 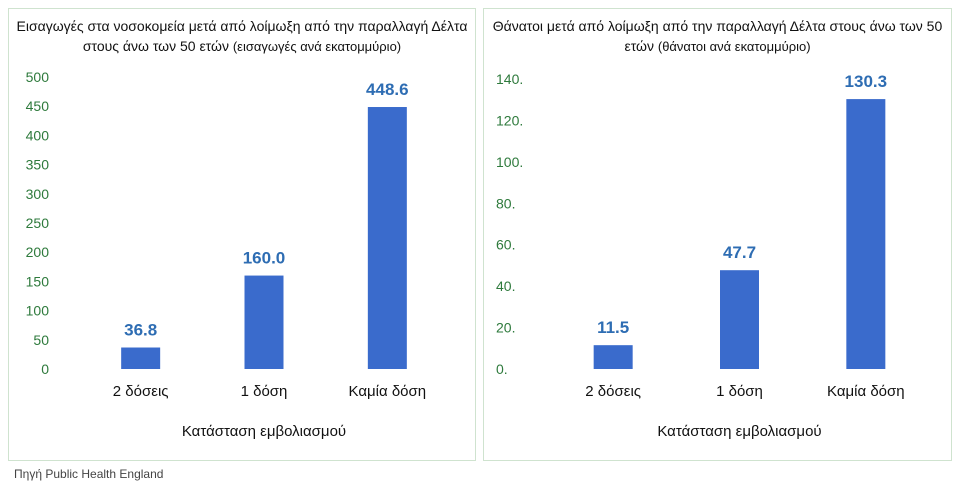 What do you see at coordinates (38, 135) in the screenshot?
I see `y-tick-label: 400` at bounding box center [38, 135].